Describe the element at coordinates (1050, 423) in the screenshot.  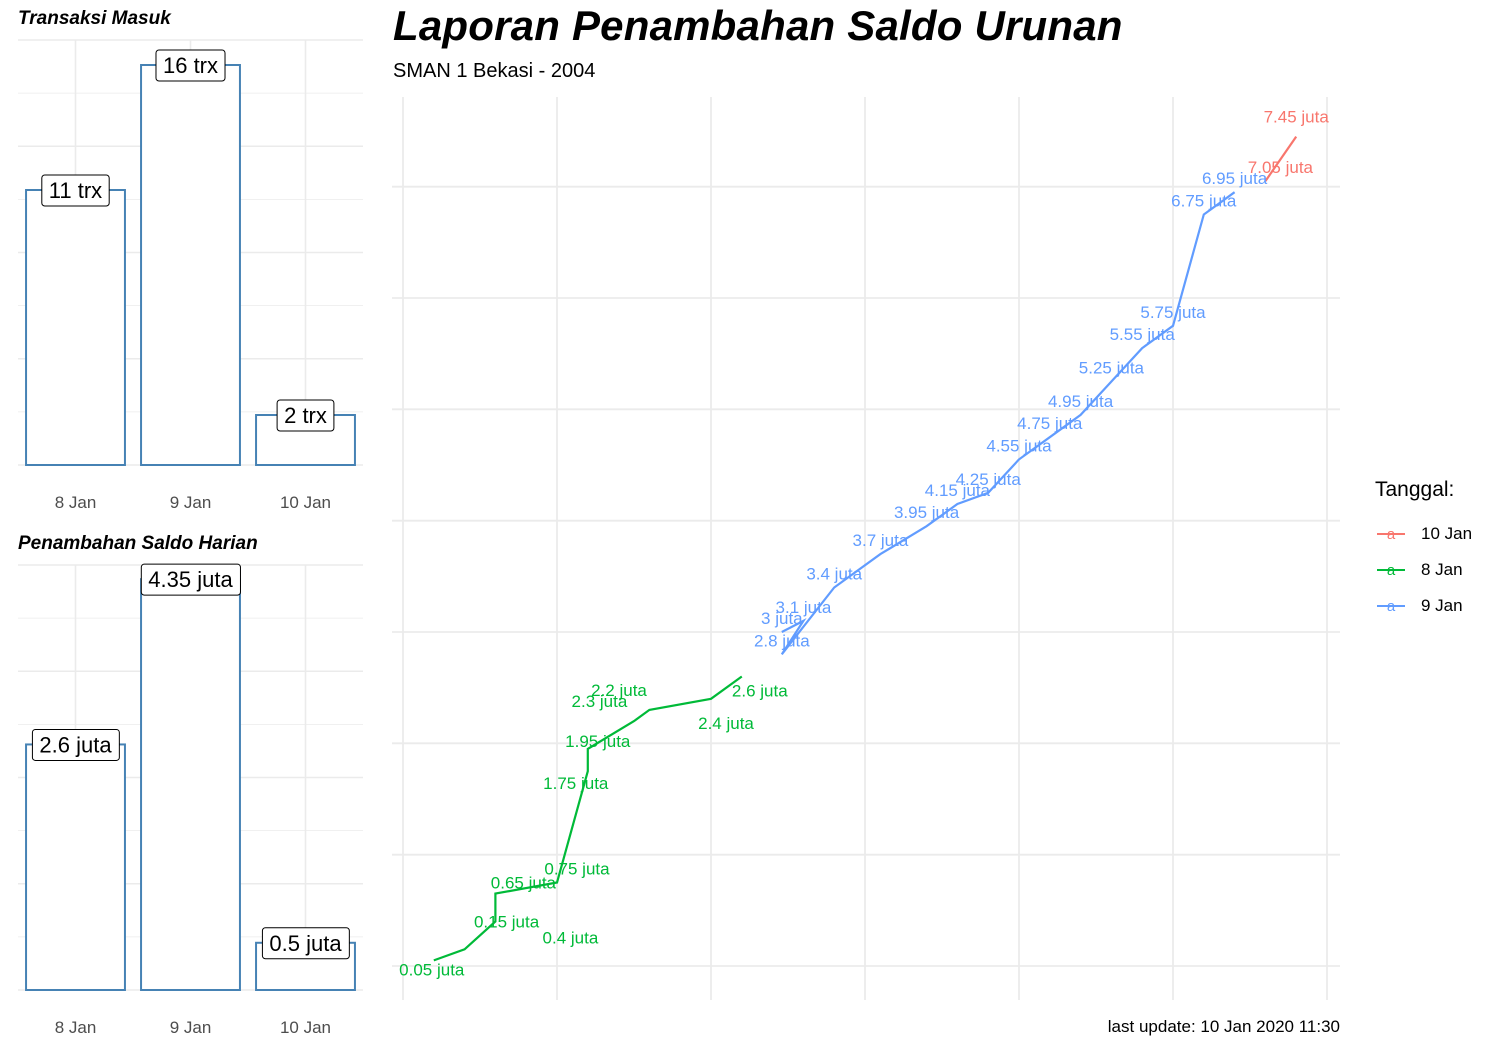
I see `point-label: 4.75 juta` at that location.